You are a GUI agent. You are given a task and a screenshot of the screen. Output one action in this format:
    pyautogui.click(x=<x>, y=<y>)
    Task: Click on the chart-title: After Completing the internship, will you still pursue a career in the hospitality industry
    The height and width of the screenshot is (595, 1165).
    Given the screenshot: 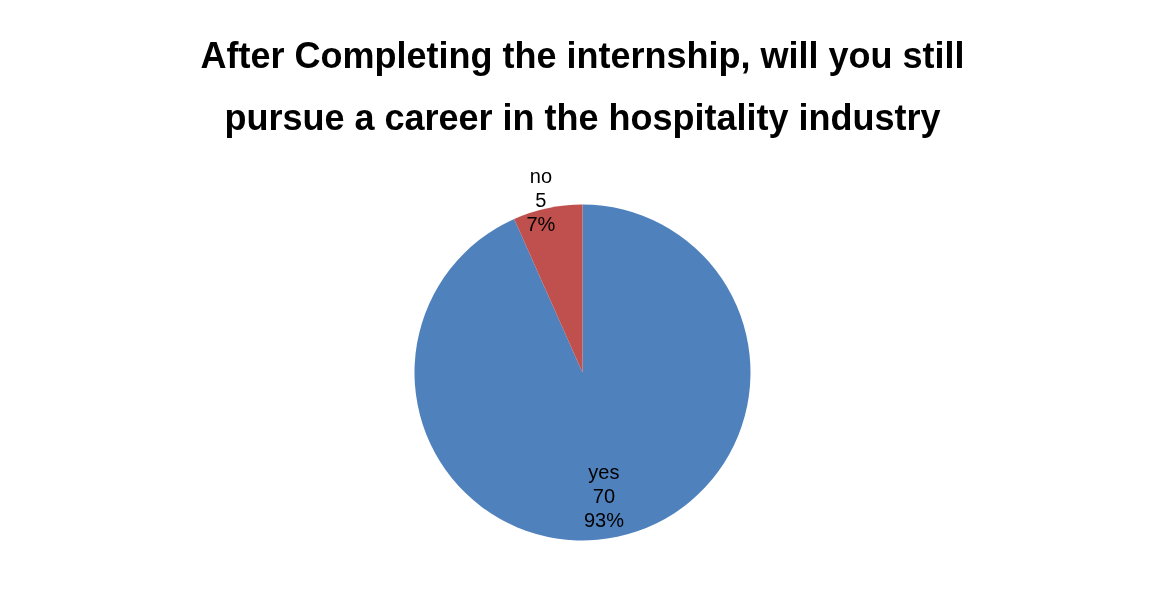 What is the action you would take?
    pyautogui.click(x=582, y=86)
    